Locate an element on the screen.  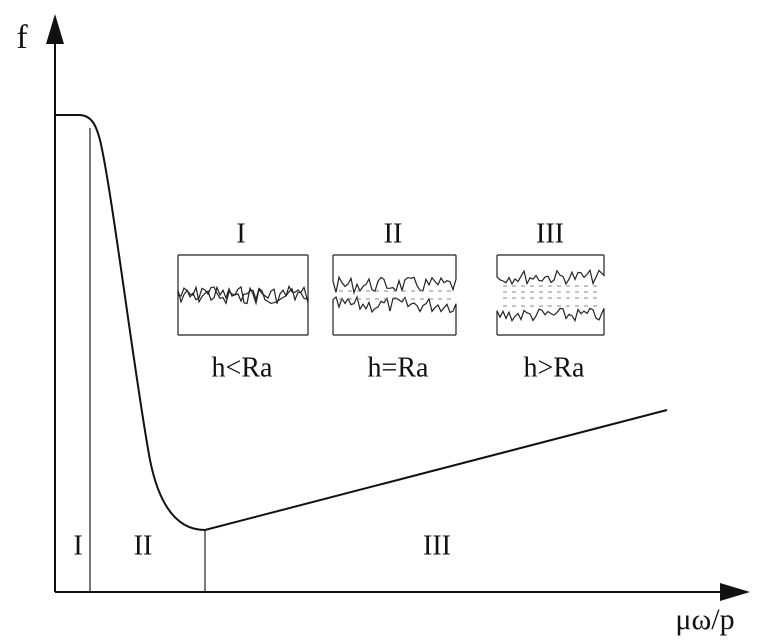
inset-group is located at coordinates (391, 295).